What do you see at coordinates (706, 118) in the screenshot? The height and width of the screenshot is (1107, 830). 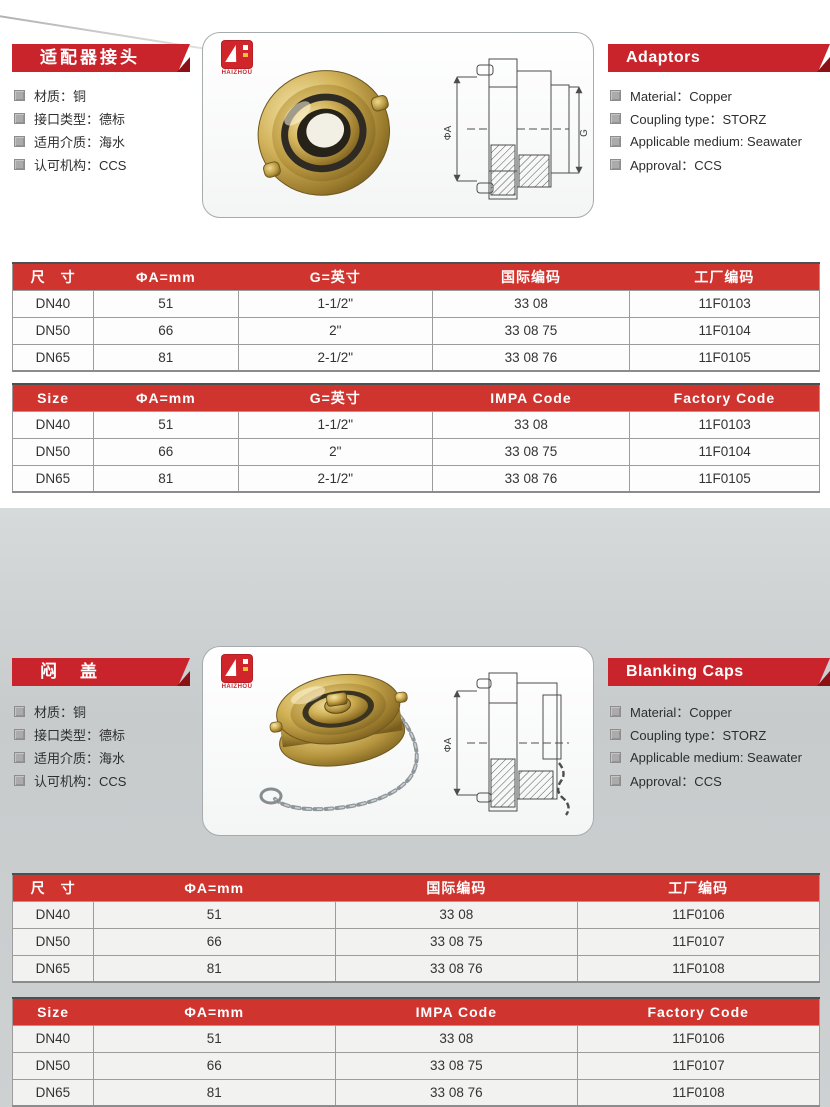 I see `spec-item: Coupling type：STORZ` at bounding box center [706, 118].